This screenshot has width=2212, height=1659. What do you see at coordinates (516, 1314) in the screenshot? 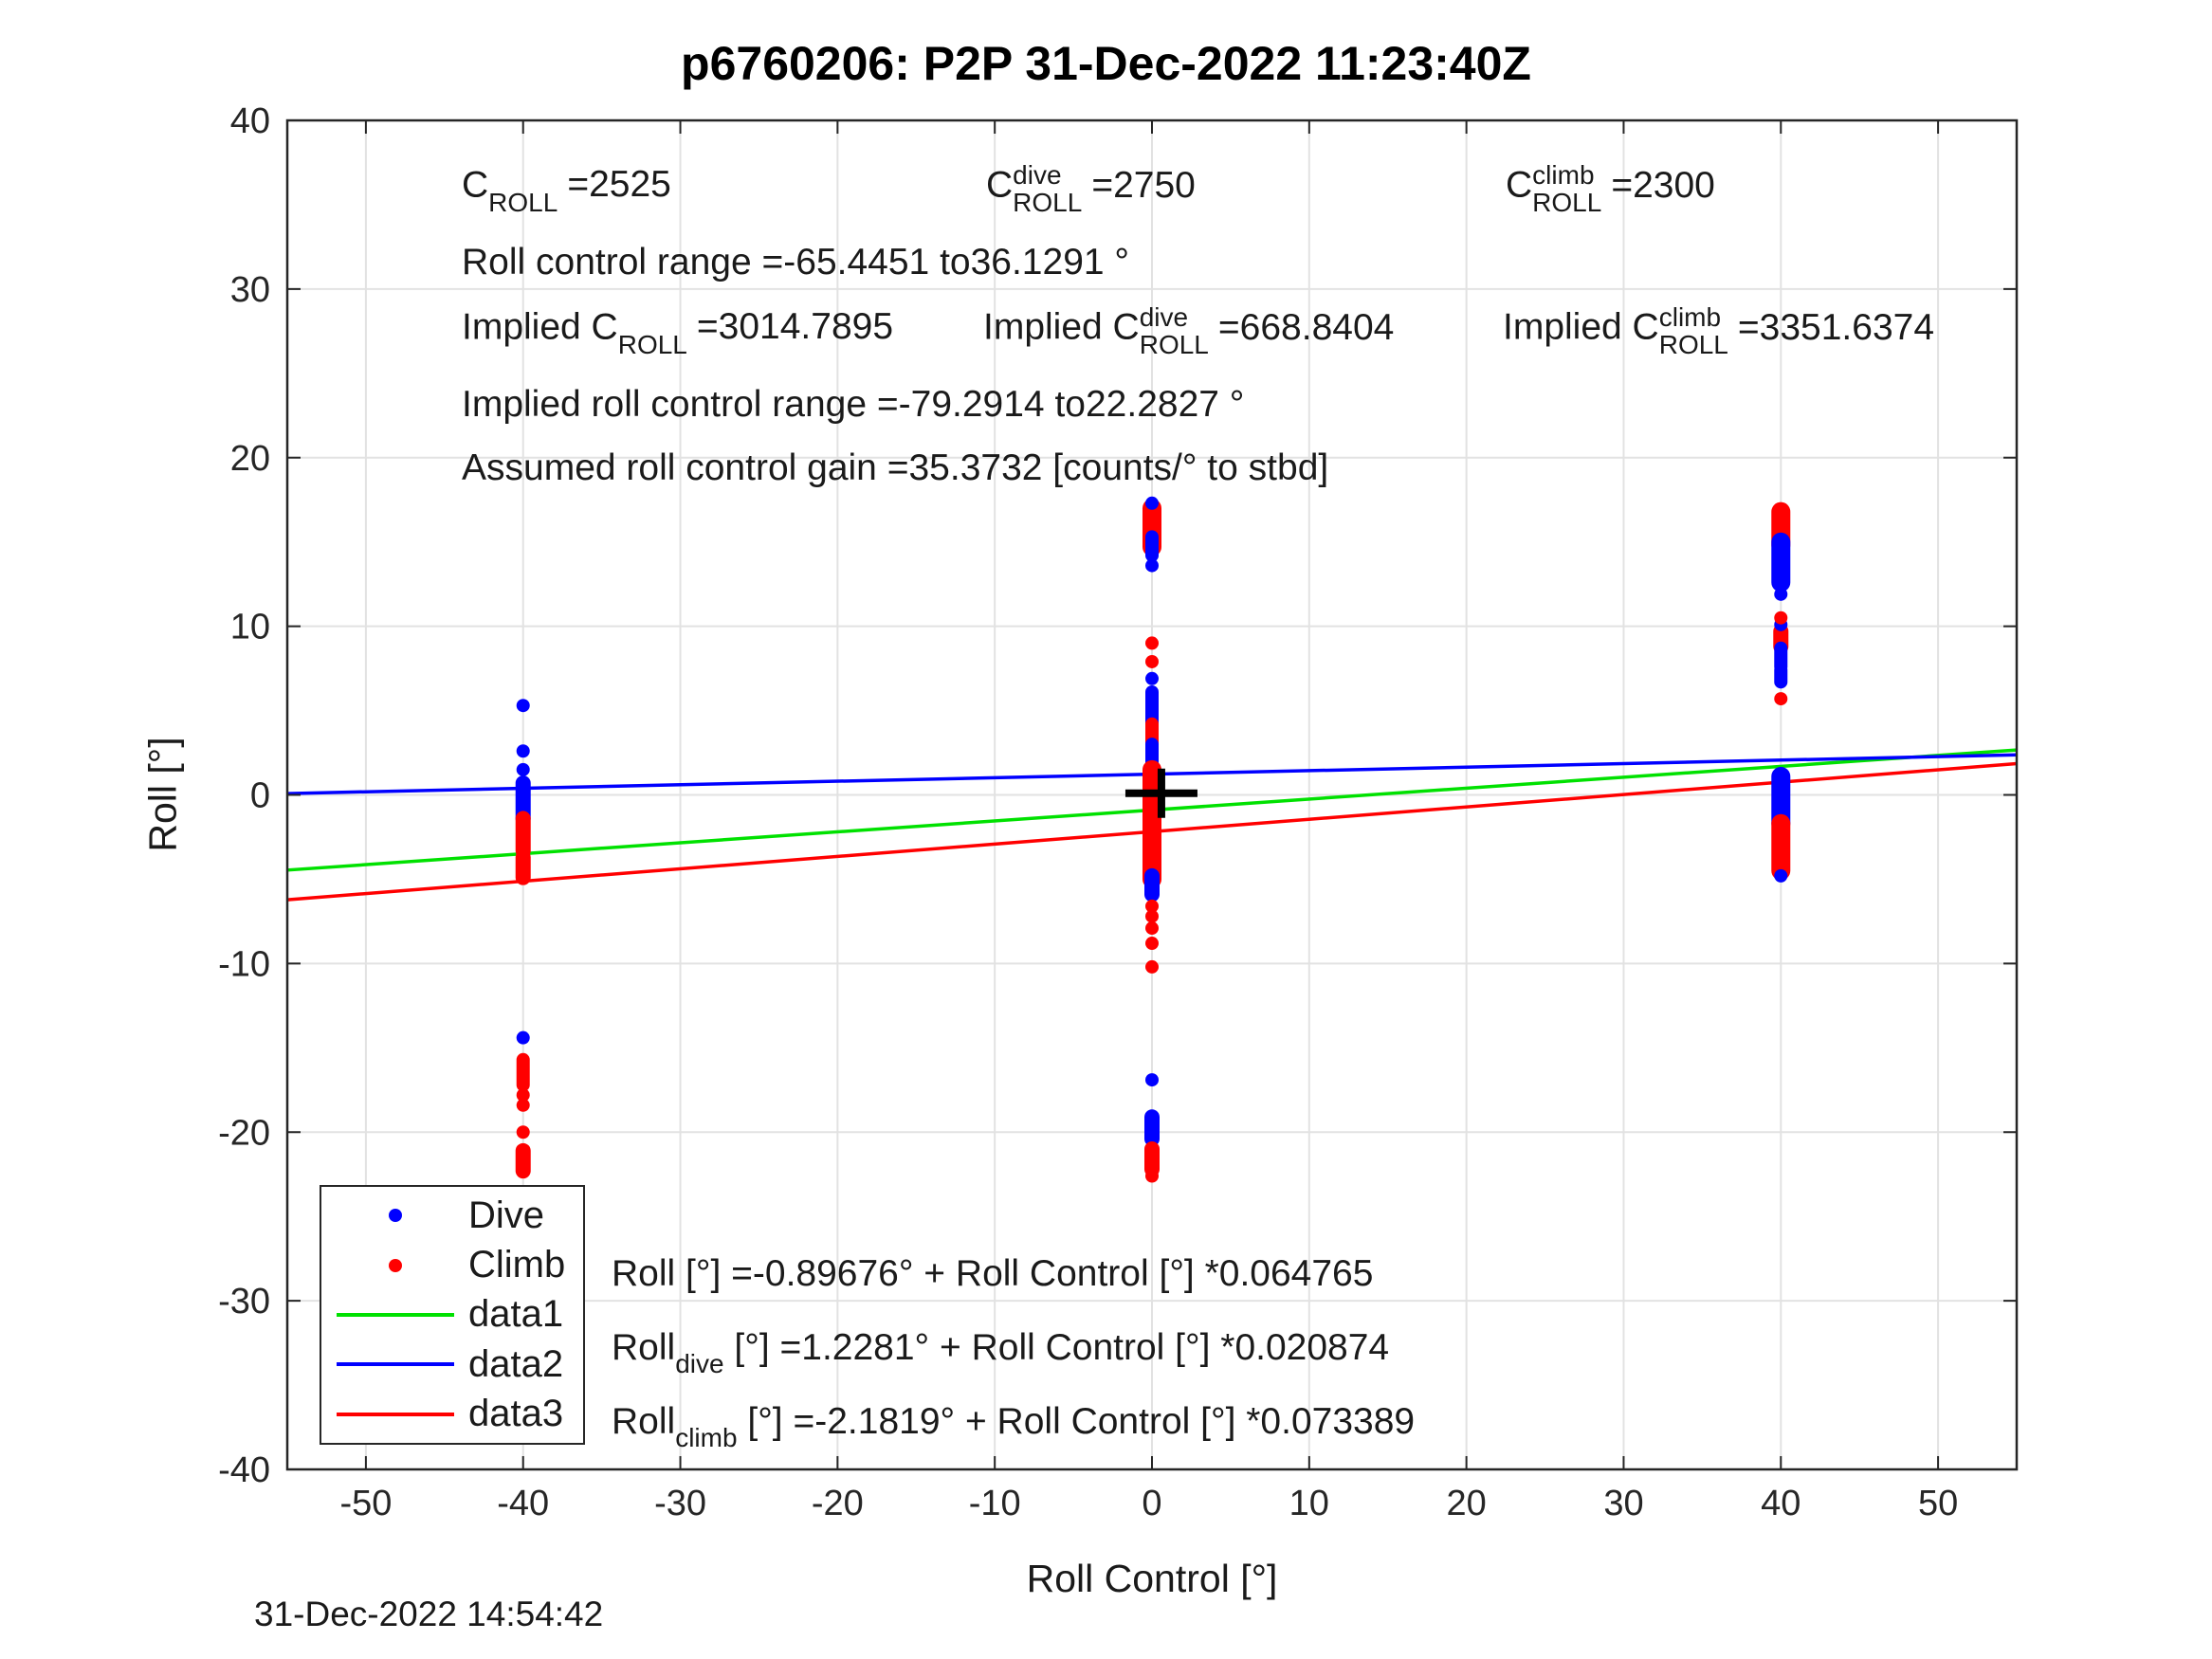
I see `legend-label: data1` at bounding box center [516, 1314].